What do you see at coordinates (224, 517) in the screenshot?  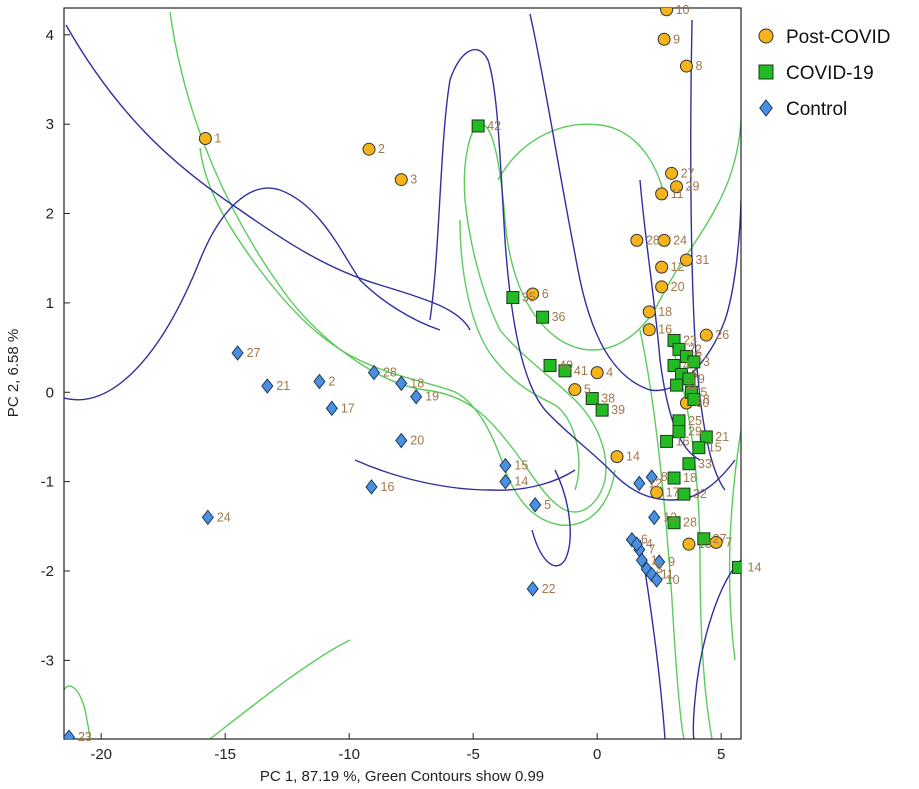 I see `point-label: 24` at bounding box center [224, 517].